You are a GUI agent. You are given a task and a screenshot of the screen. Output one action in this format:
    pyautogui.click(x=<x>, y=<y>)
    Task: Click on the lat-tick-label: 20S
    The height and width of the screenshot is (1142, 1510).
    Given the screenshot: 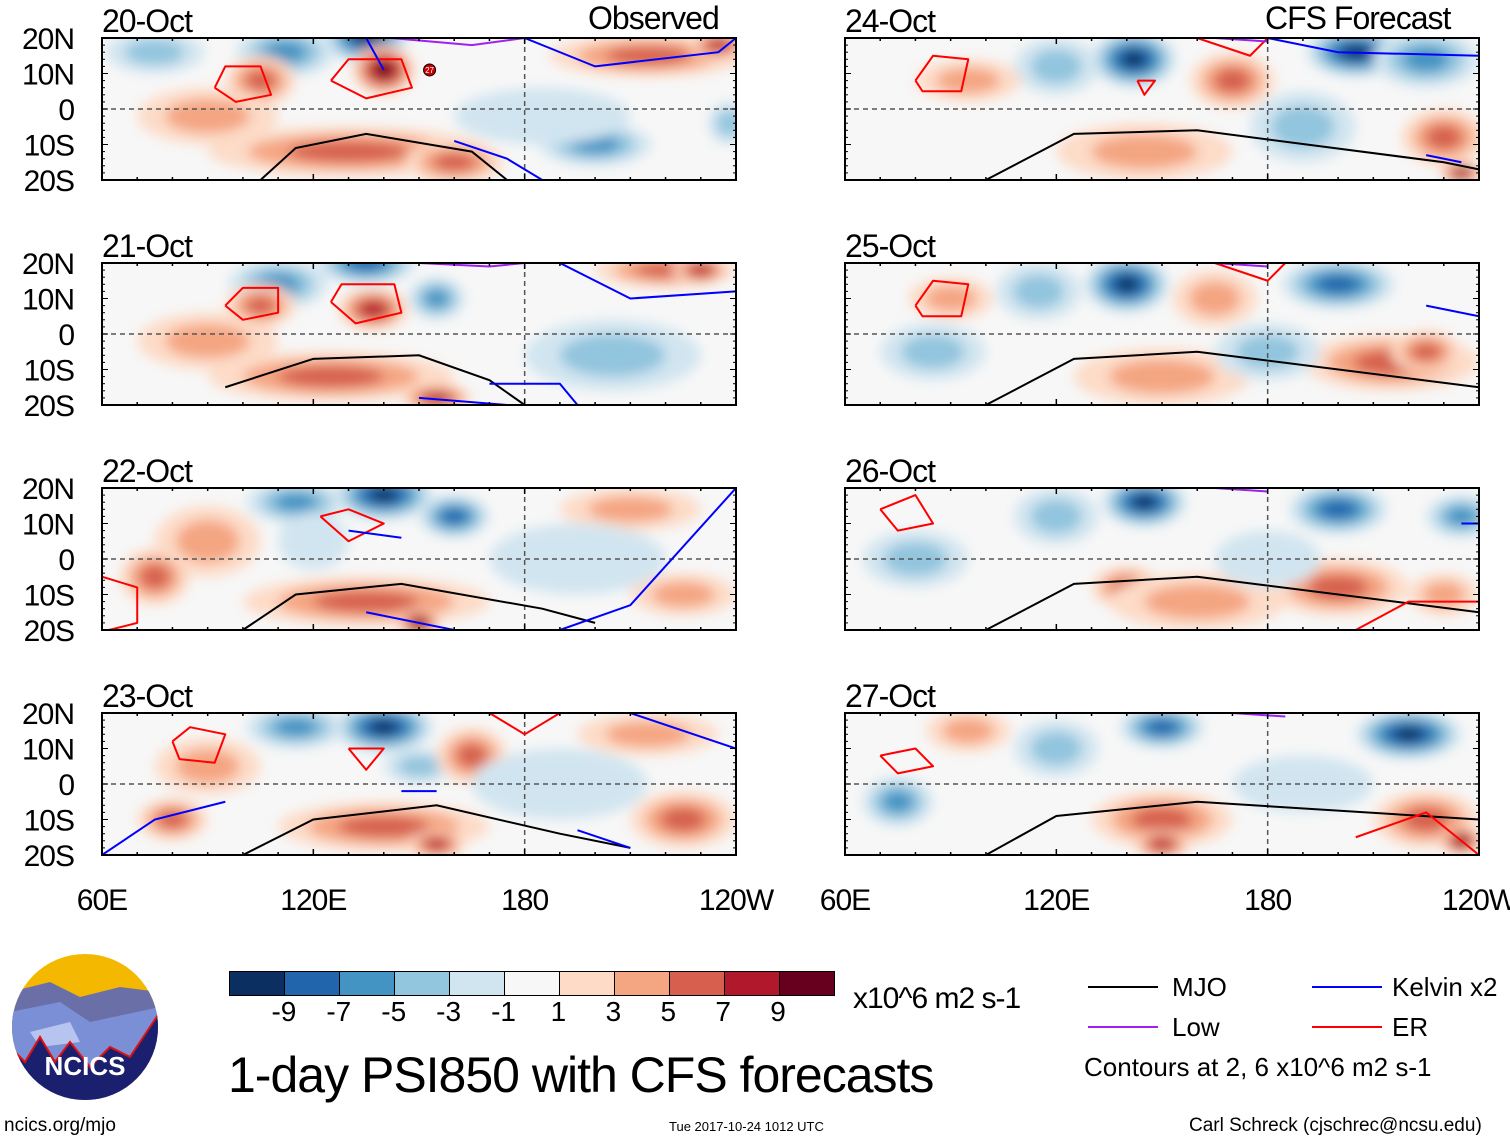 What is the action you would take?
    pyautogui.click(x=49, y=406)
    